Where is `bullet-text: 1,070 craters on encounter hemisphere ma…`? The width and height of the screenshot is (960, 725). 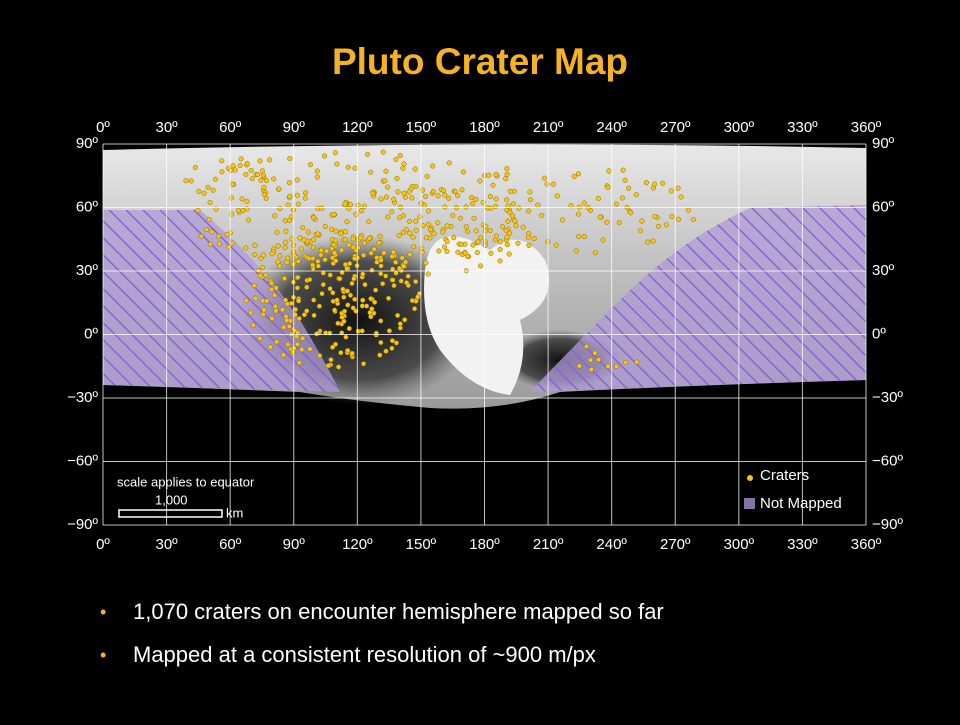
bullet-text: 1,070 craters on encounter hemisphere ma… is located at coordinates (398, 611).